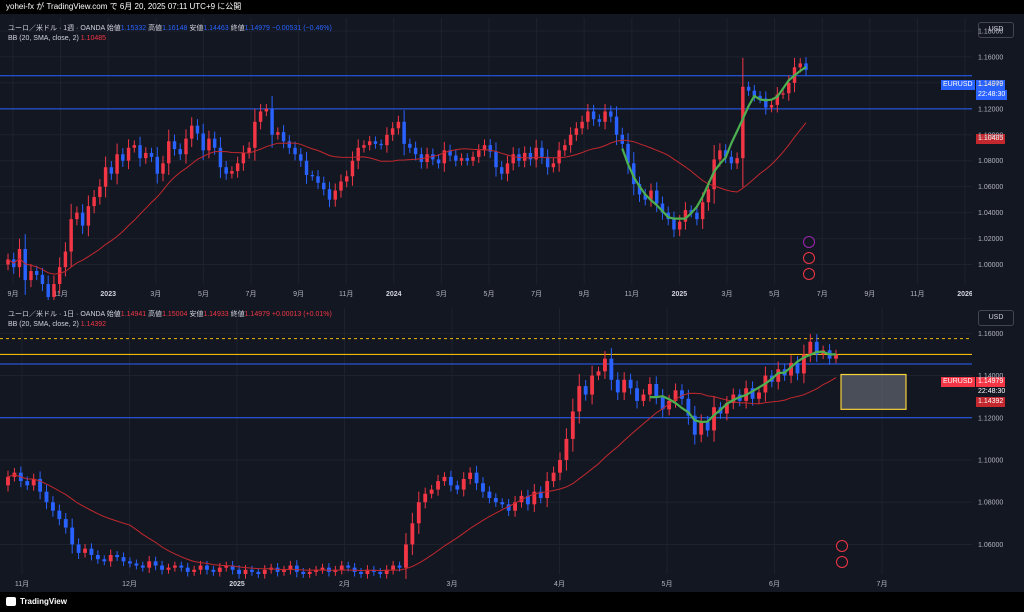  I want to click on lightning-icon, so click(809, 242).